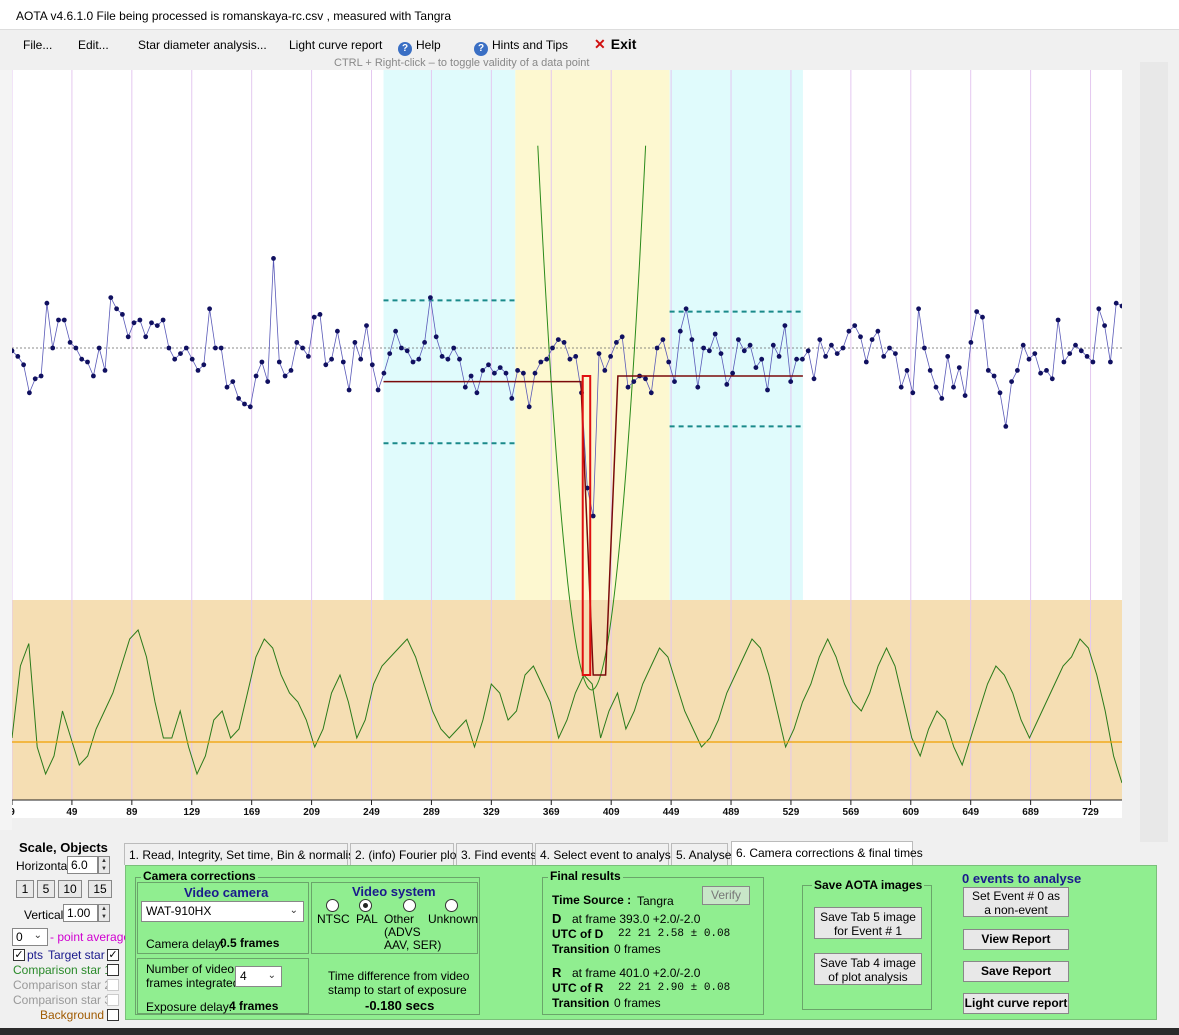 This screenshot has height=1035, width=1179. I want to click on scale-button-5: 5, so click(46, 889).